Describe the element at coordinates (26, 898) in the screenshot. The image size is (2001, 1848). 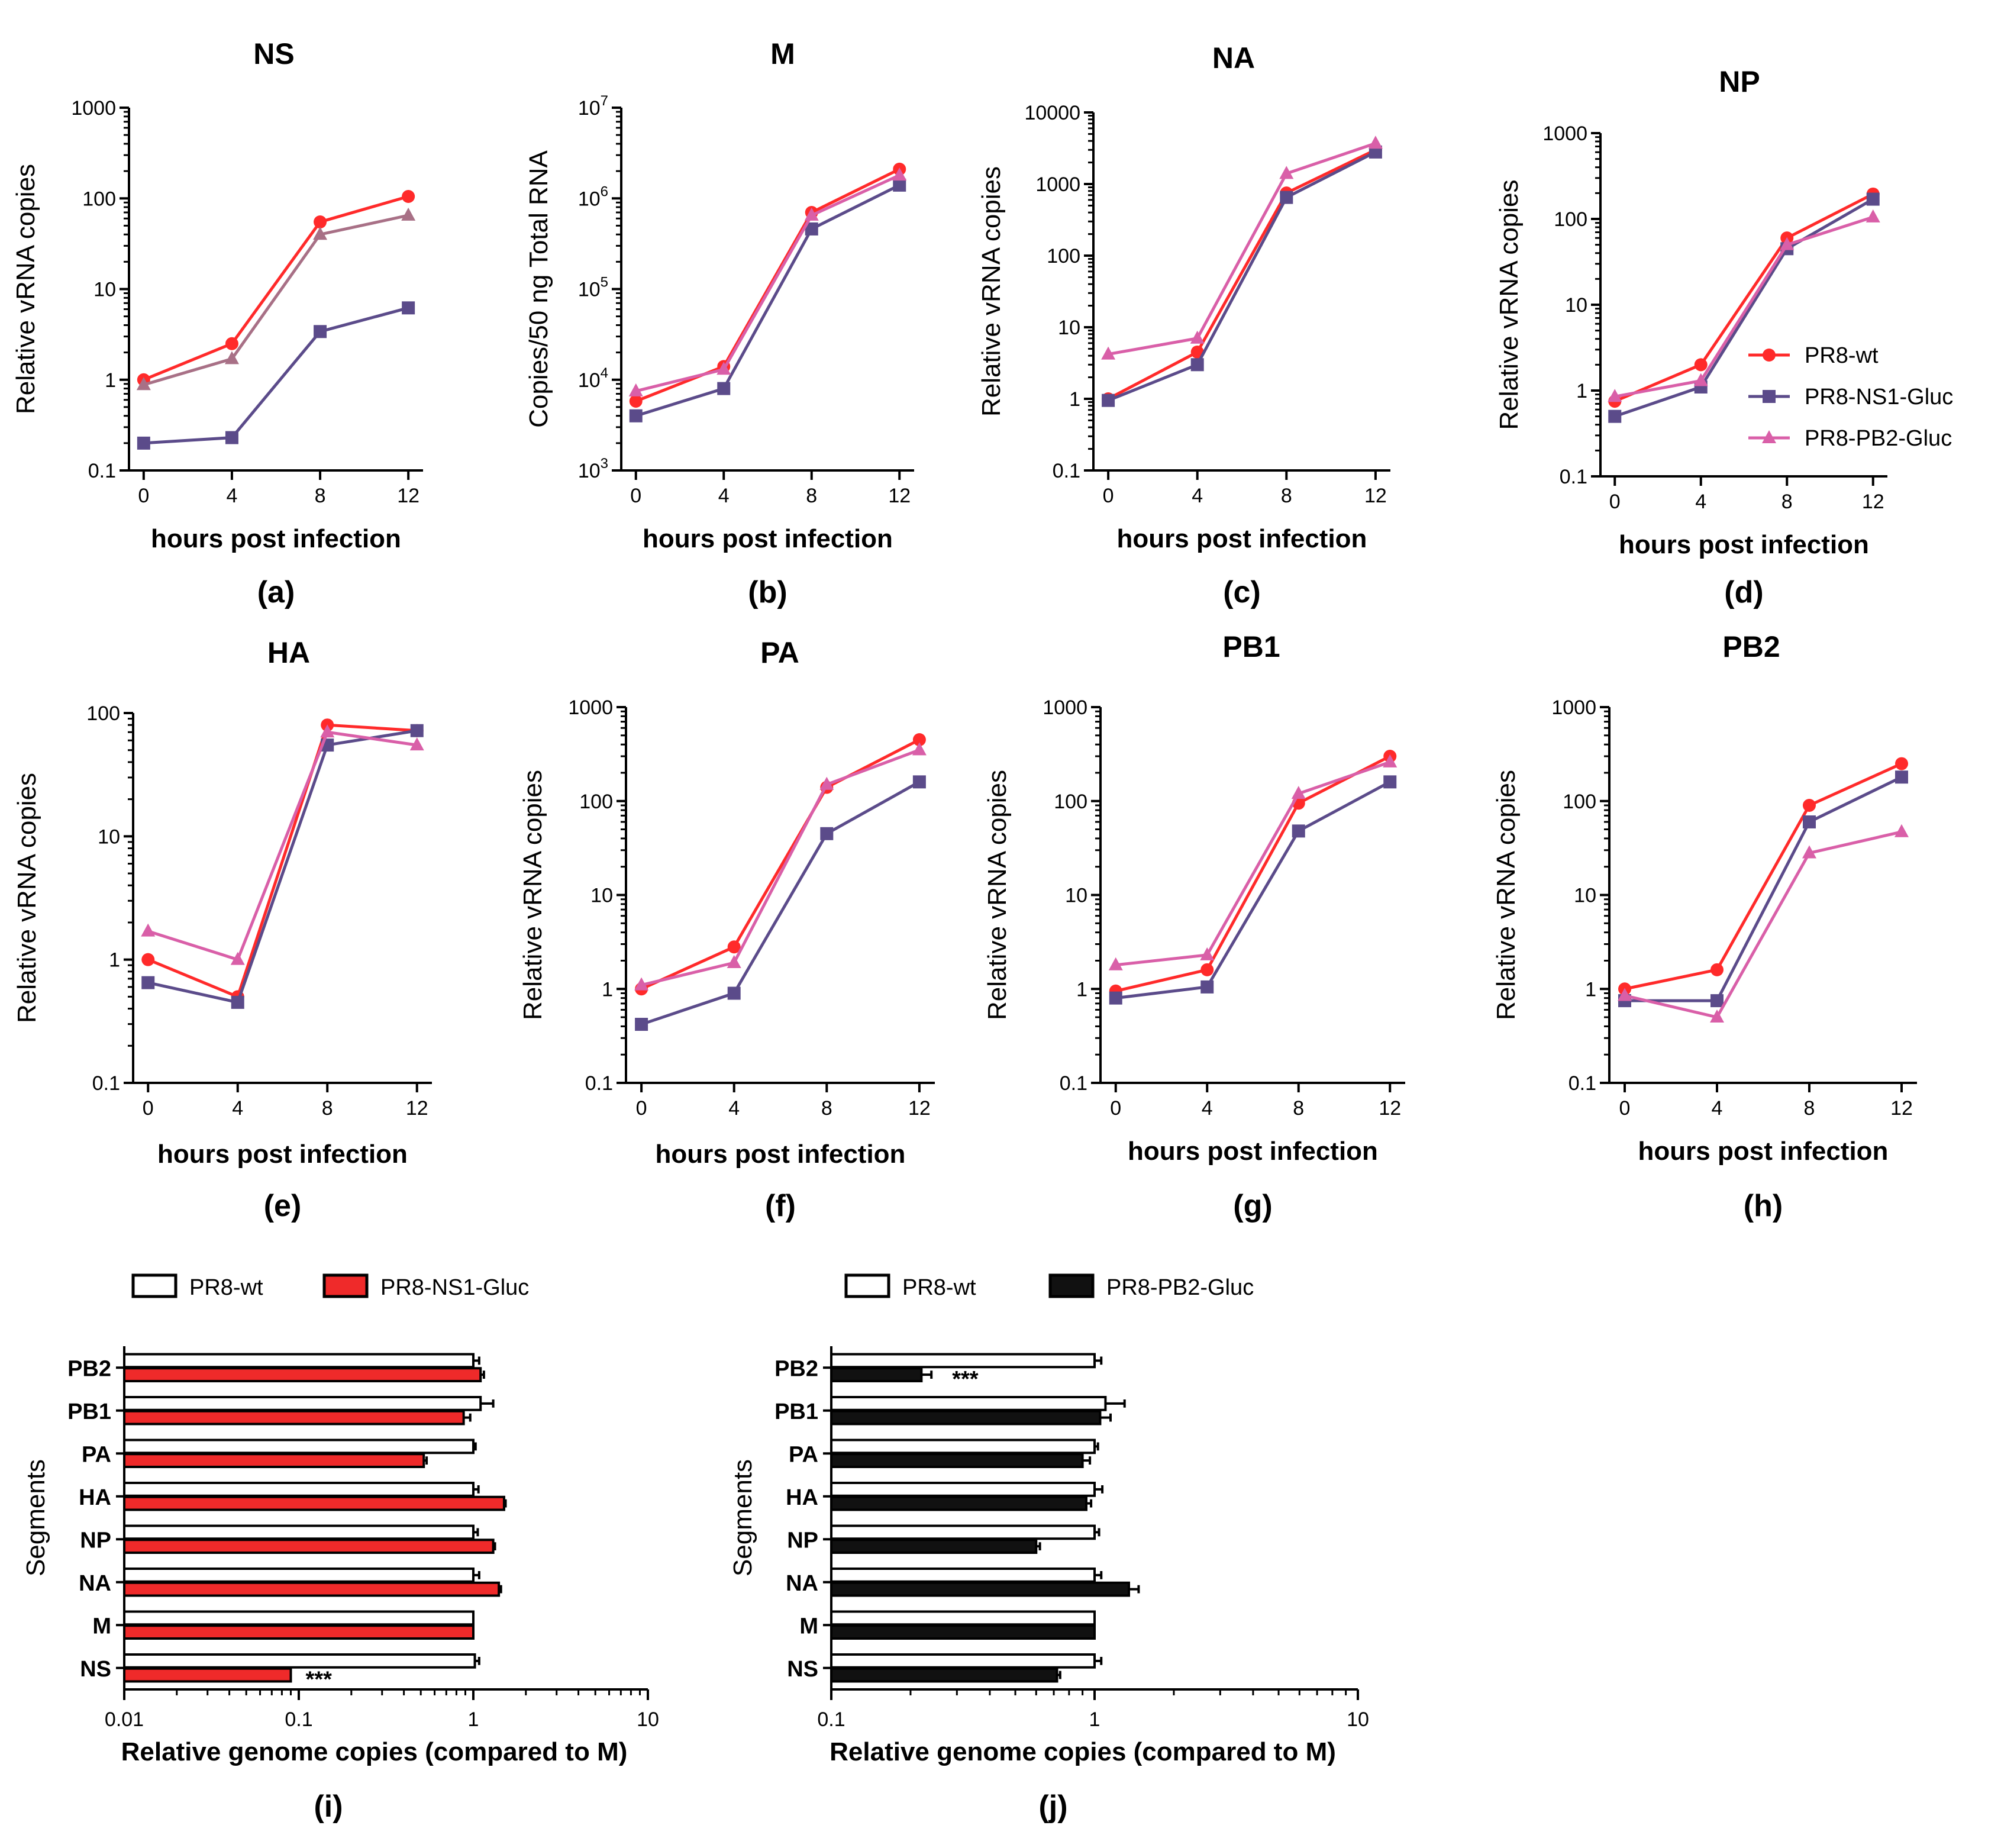
I see `y-axis-label: Relative vRNA copies` at that location.